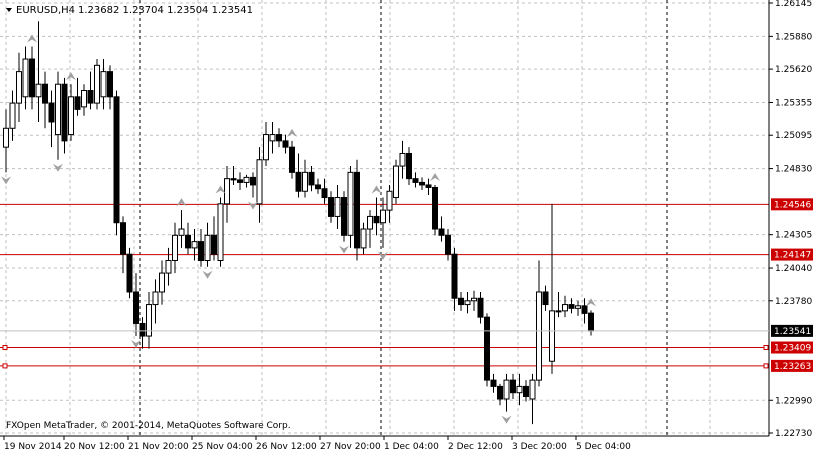  Describe the element at coordinates (33, 447) in the screenshot. I see `time-tick-label: 19 Nov 2014` at that location.